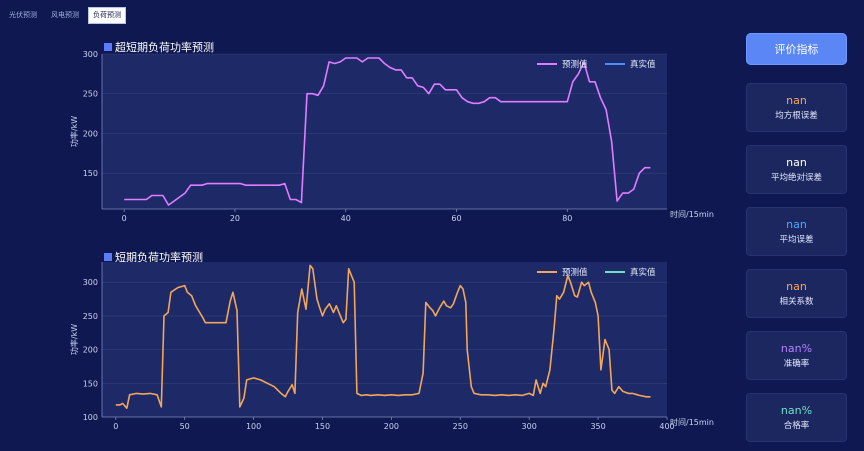 The image size is (864, 451). I want to click on x-tick-label: 150, so click(322, 426).